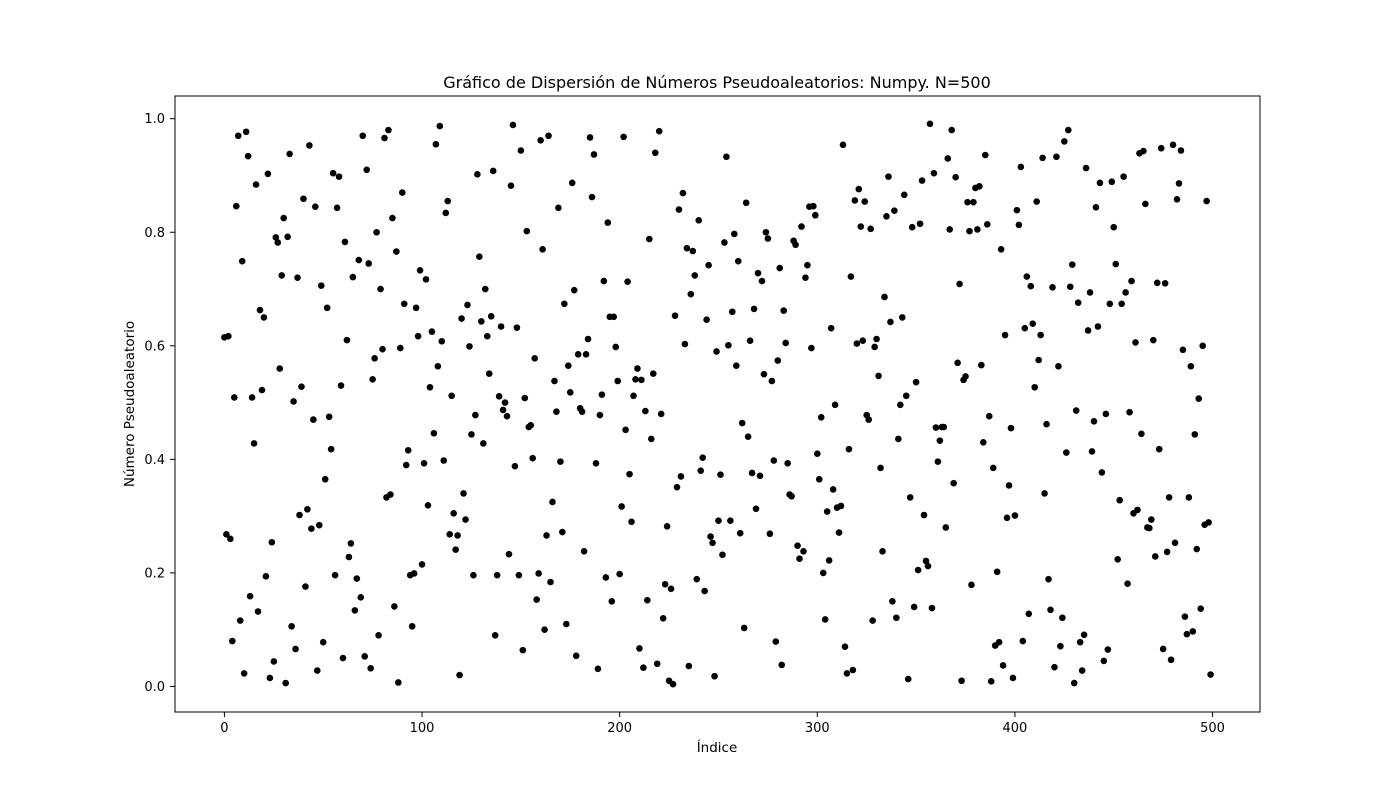 This screenshot has width=1400, height=800. I want to click on x-tick-label: 0, so click(224, 728).